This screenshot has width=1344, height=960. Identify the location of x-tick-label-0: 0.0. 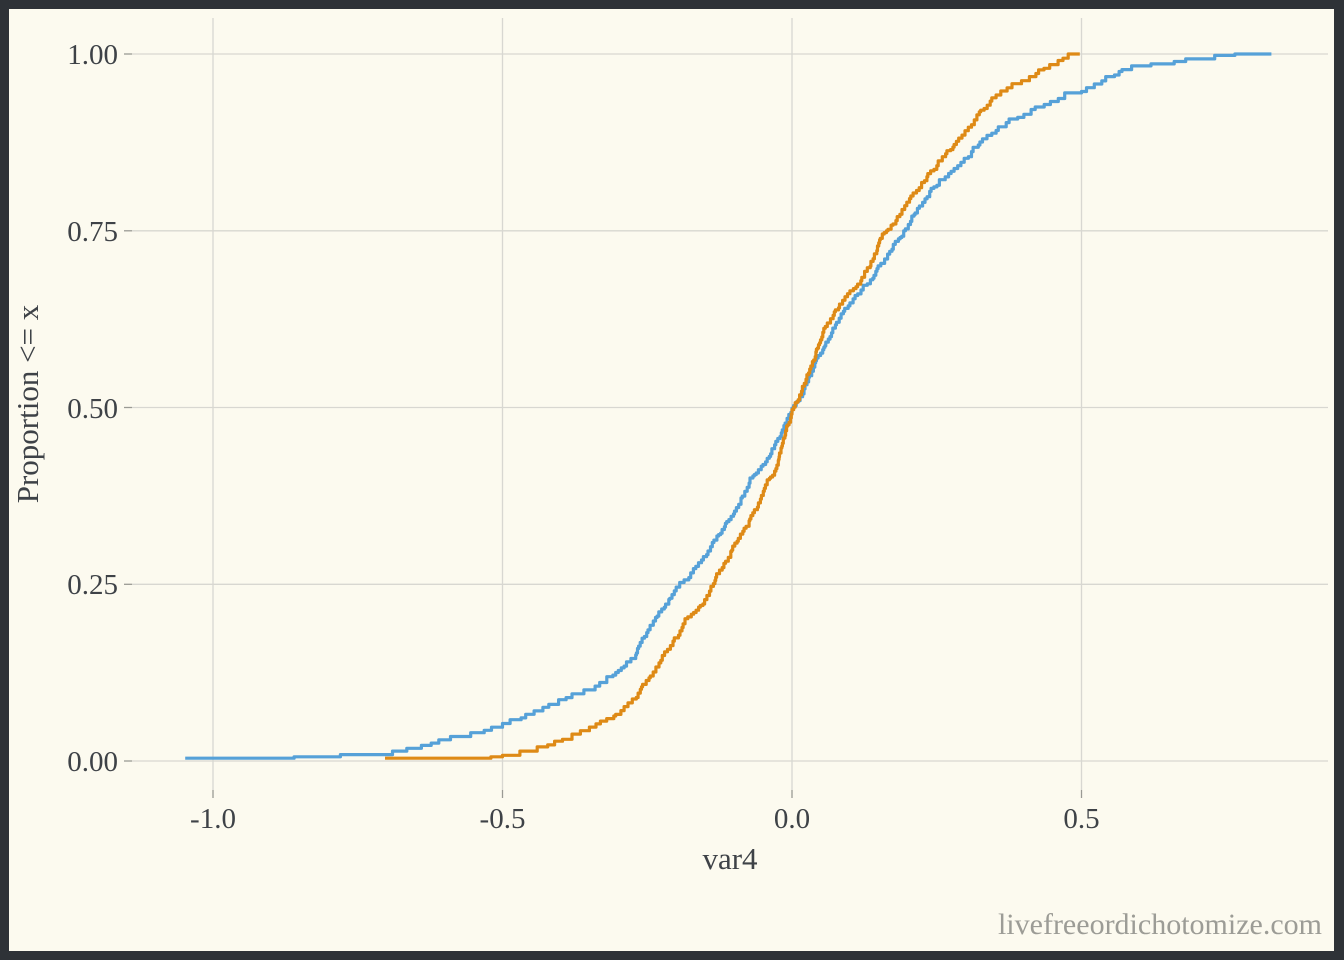
(792, 819).